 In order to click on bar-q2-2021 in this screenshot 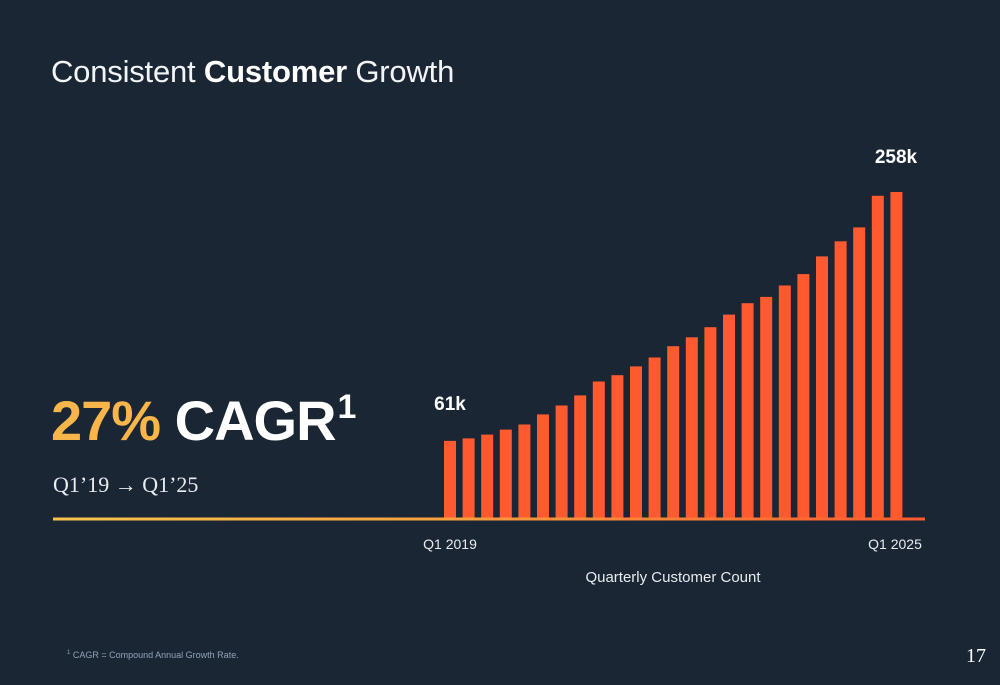, I will do `click(617, 446)`.